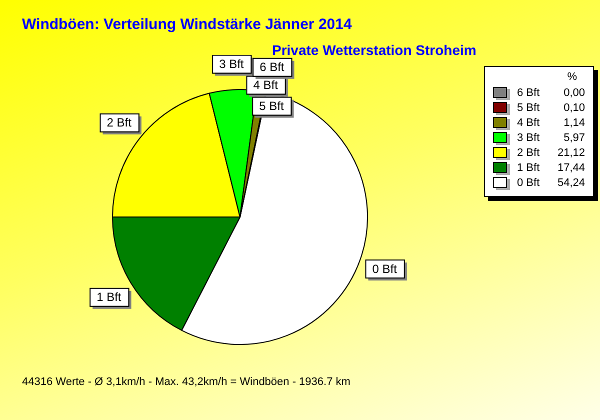 Image resolution: width=600 pixels, height=420 pixels. What do you see at coordinates (374, 50) in the screenshot?
I see `chart-subtitle: Private Wetterstation Stroheim` at bounding box center [374, 50].